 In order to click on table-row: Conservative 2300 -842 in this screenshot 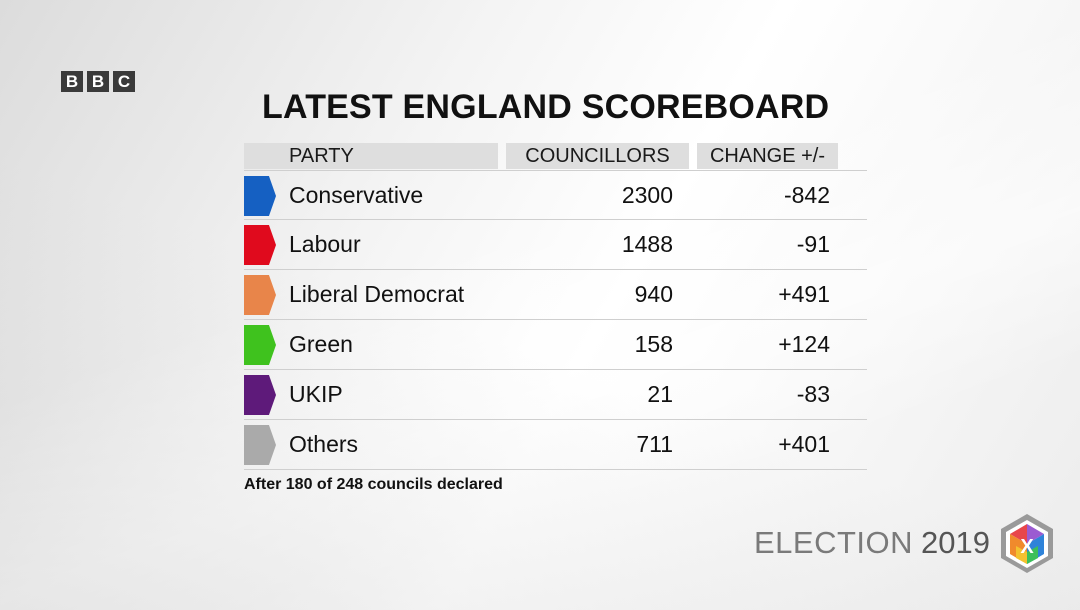, I will do `click(555, 195)`.